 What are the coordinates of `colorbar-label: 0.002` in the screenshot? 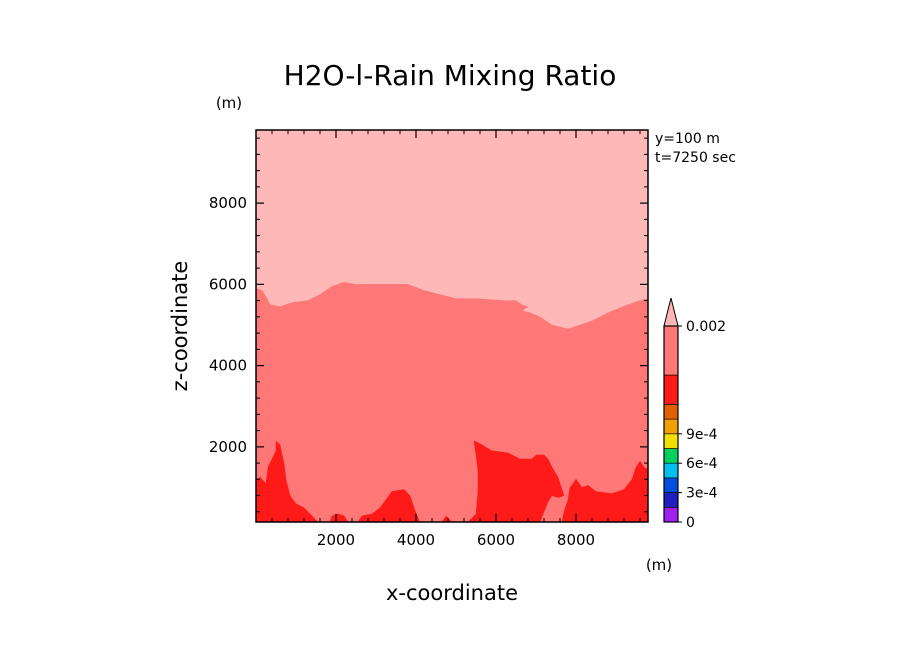 It's located at (706, 327).